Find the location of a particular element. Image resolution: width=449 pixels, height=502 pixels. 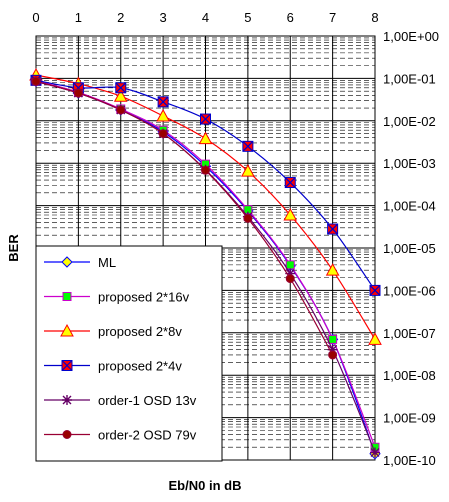

legend-entry: proposed 2*16v is located at coordinates (117, 297).